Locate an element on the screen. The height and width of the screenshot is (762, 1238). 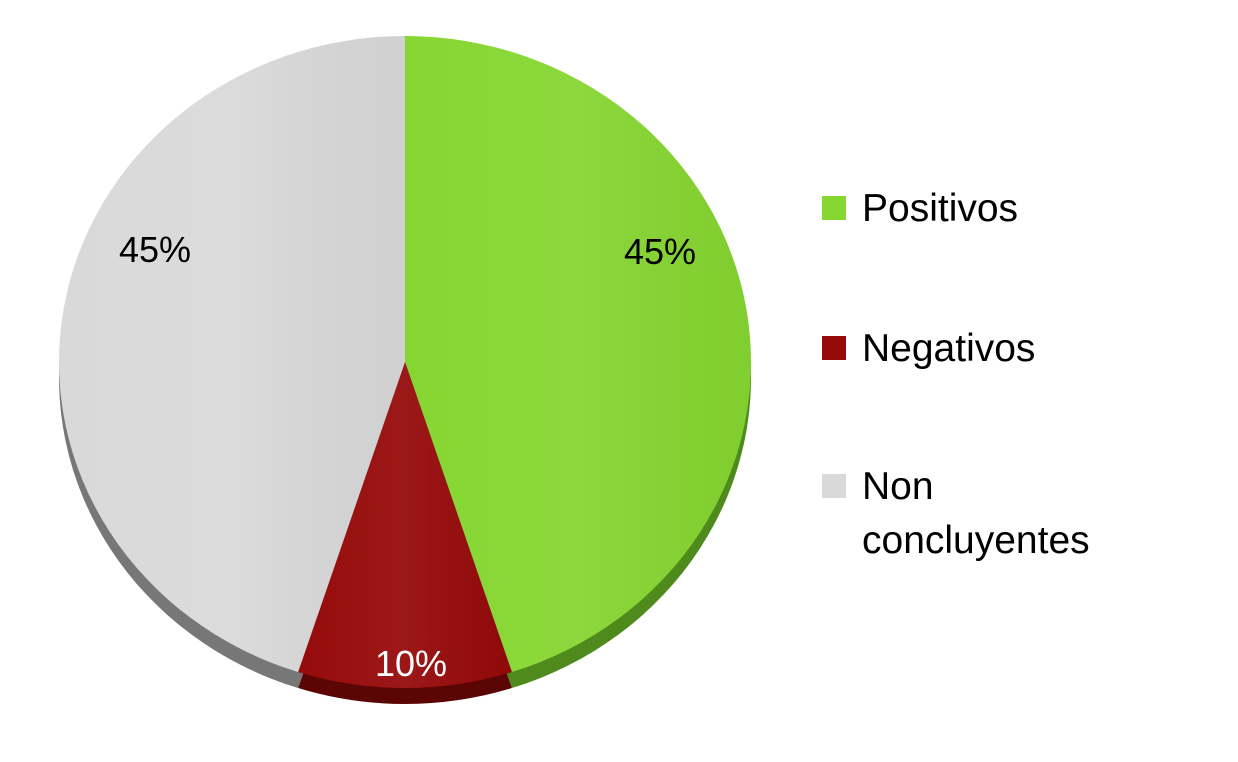
legend-swatch-negativos is located at coordinates (834, 348).